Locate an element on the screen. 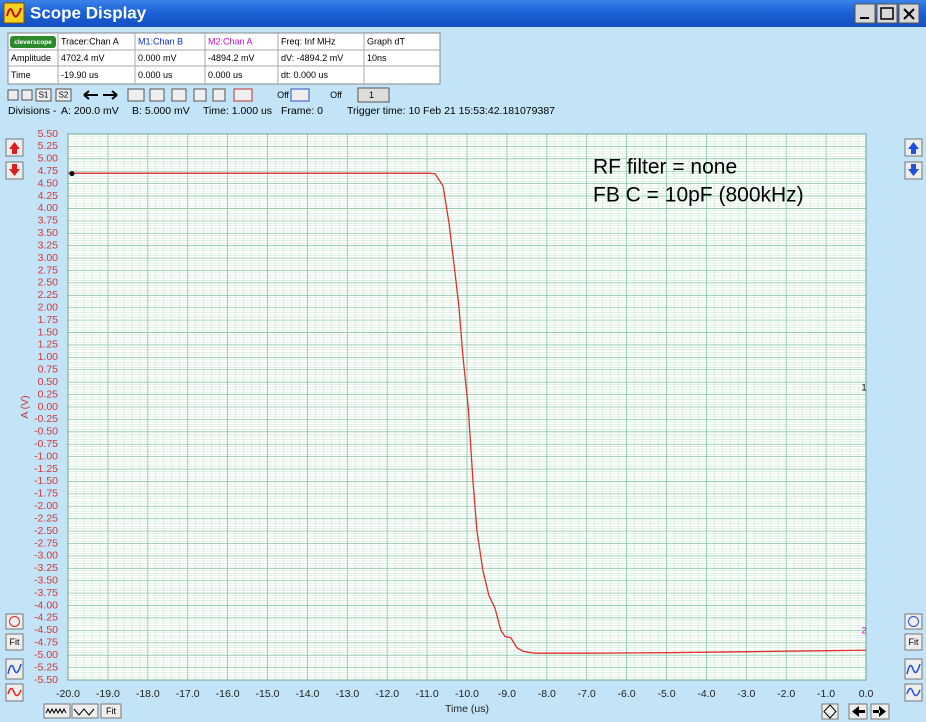 The height and width of the screenshot is (722, 926). y-tick-label: -3.75 is located at coordinates (46, 593).